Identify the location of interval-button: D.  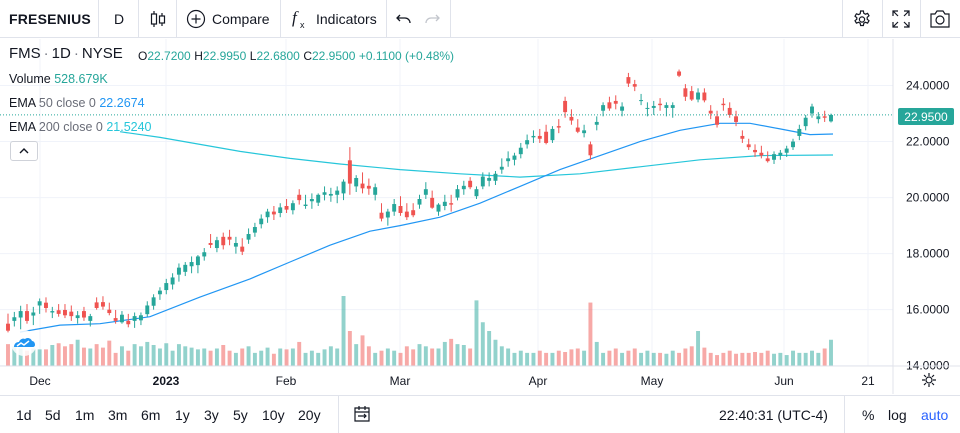
(119, 19).